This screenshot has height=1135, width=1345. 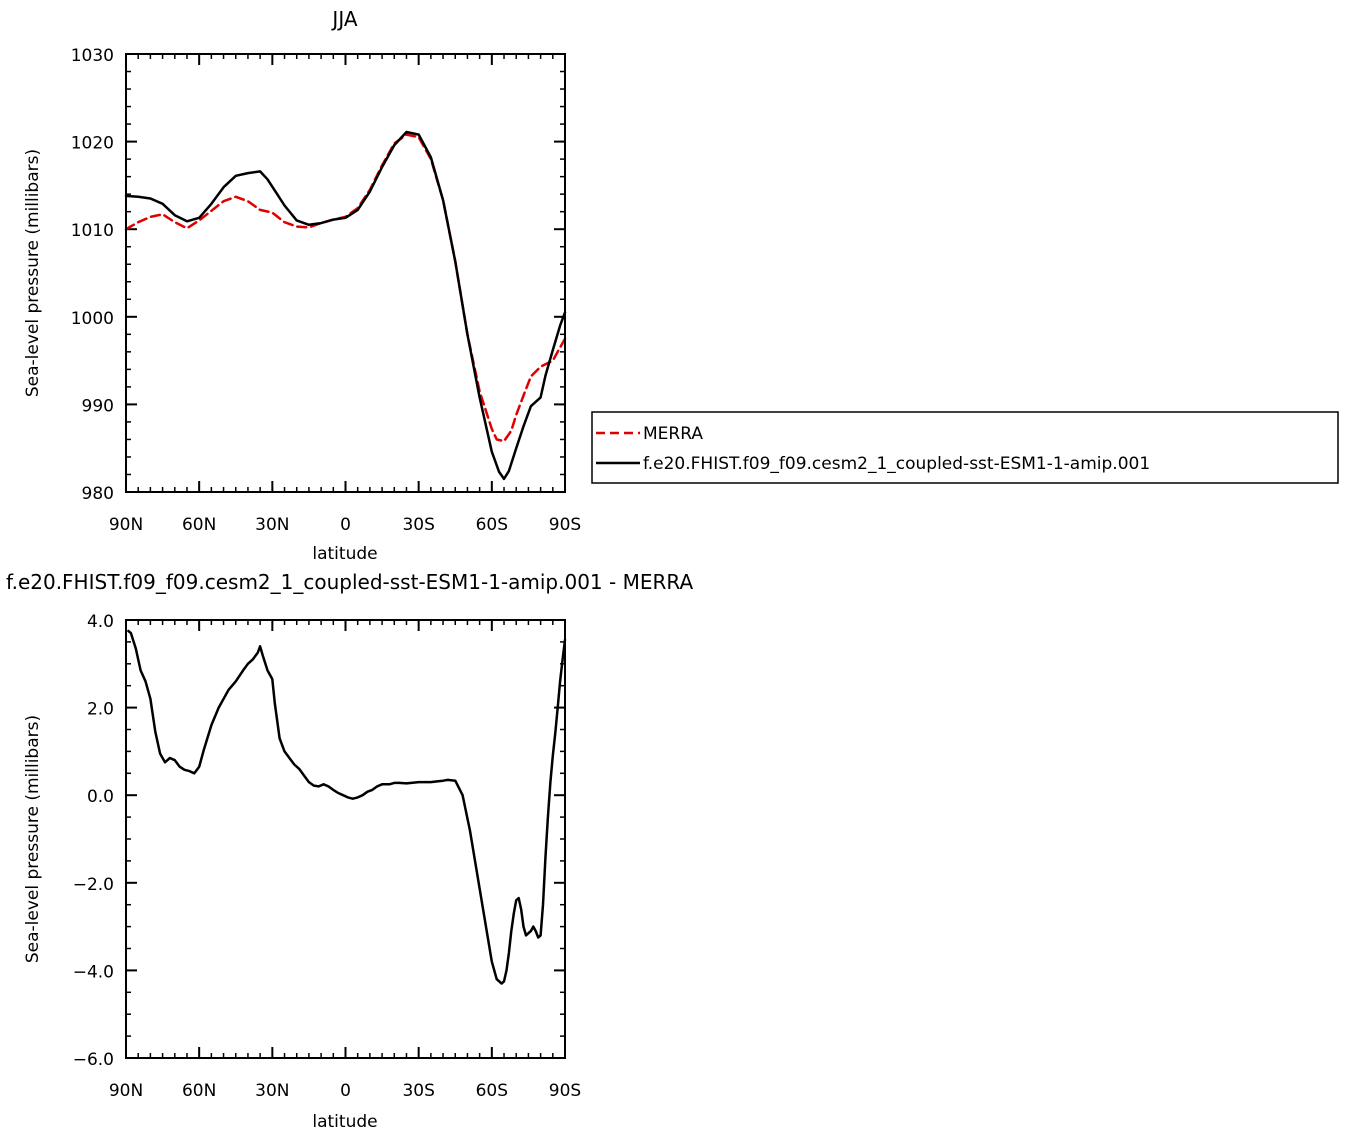 What do you see at coordinates (199, 525) in the screenshot?
I see `top-x-tick-label: 60N` at bounding box center [199, 525].